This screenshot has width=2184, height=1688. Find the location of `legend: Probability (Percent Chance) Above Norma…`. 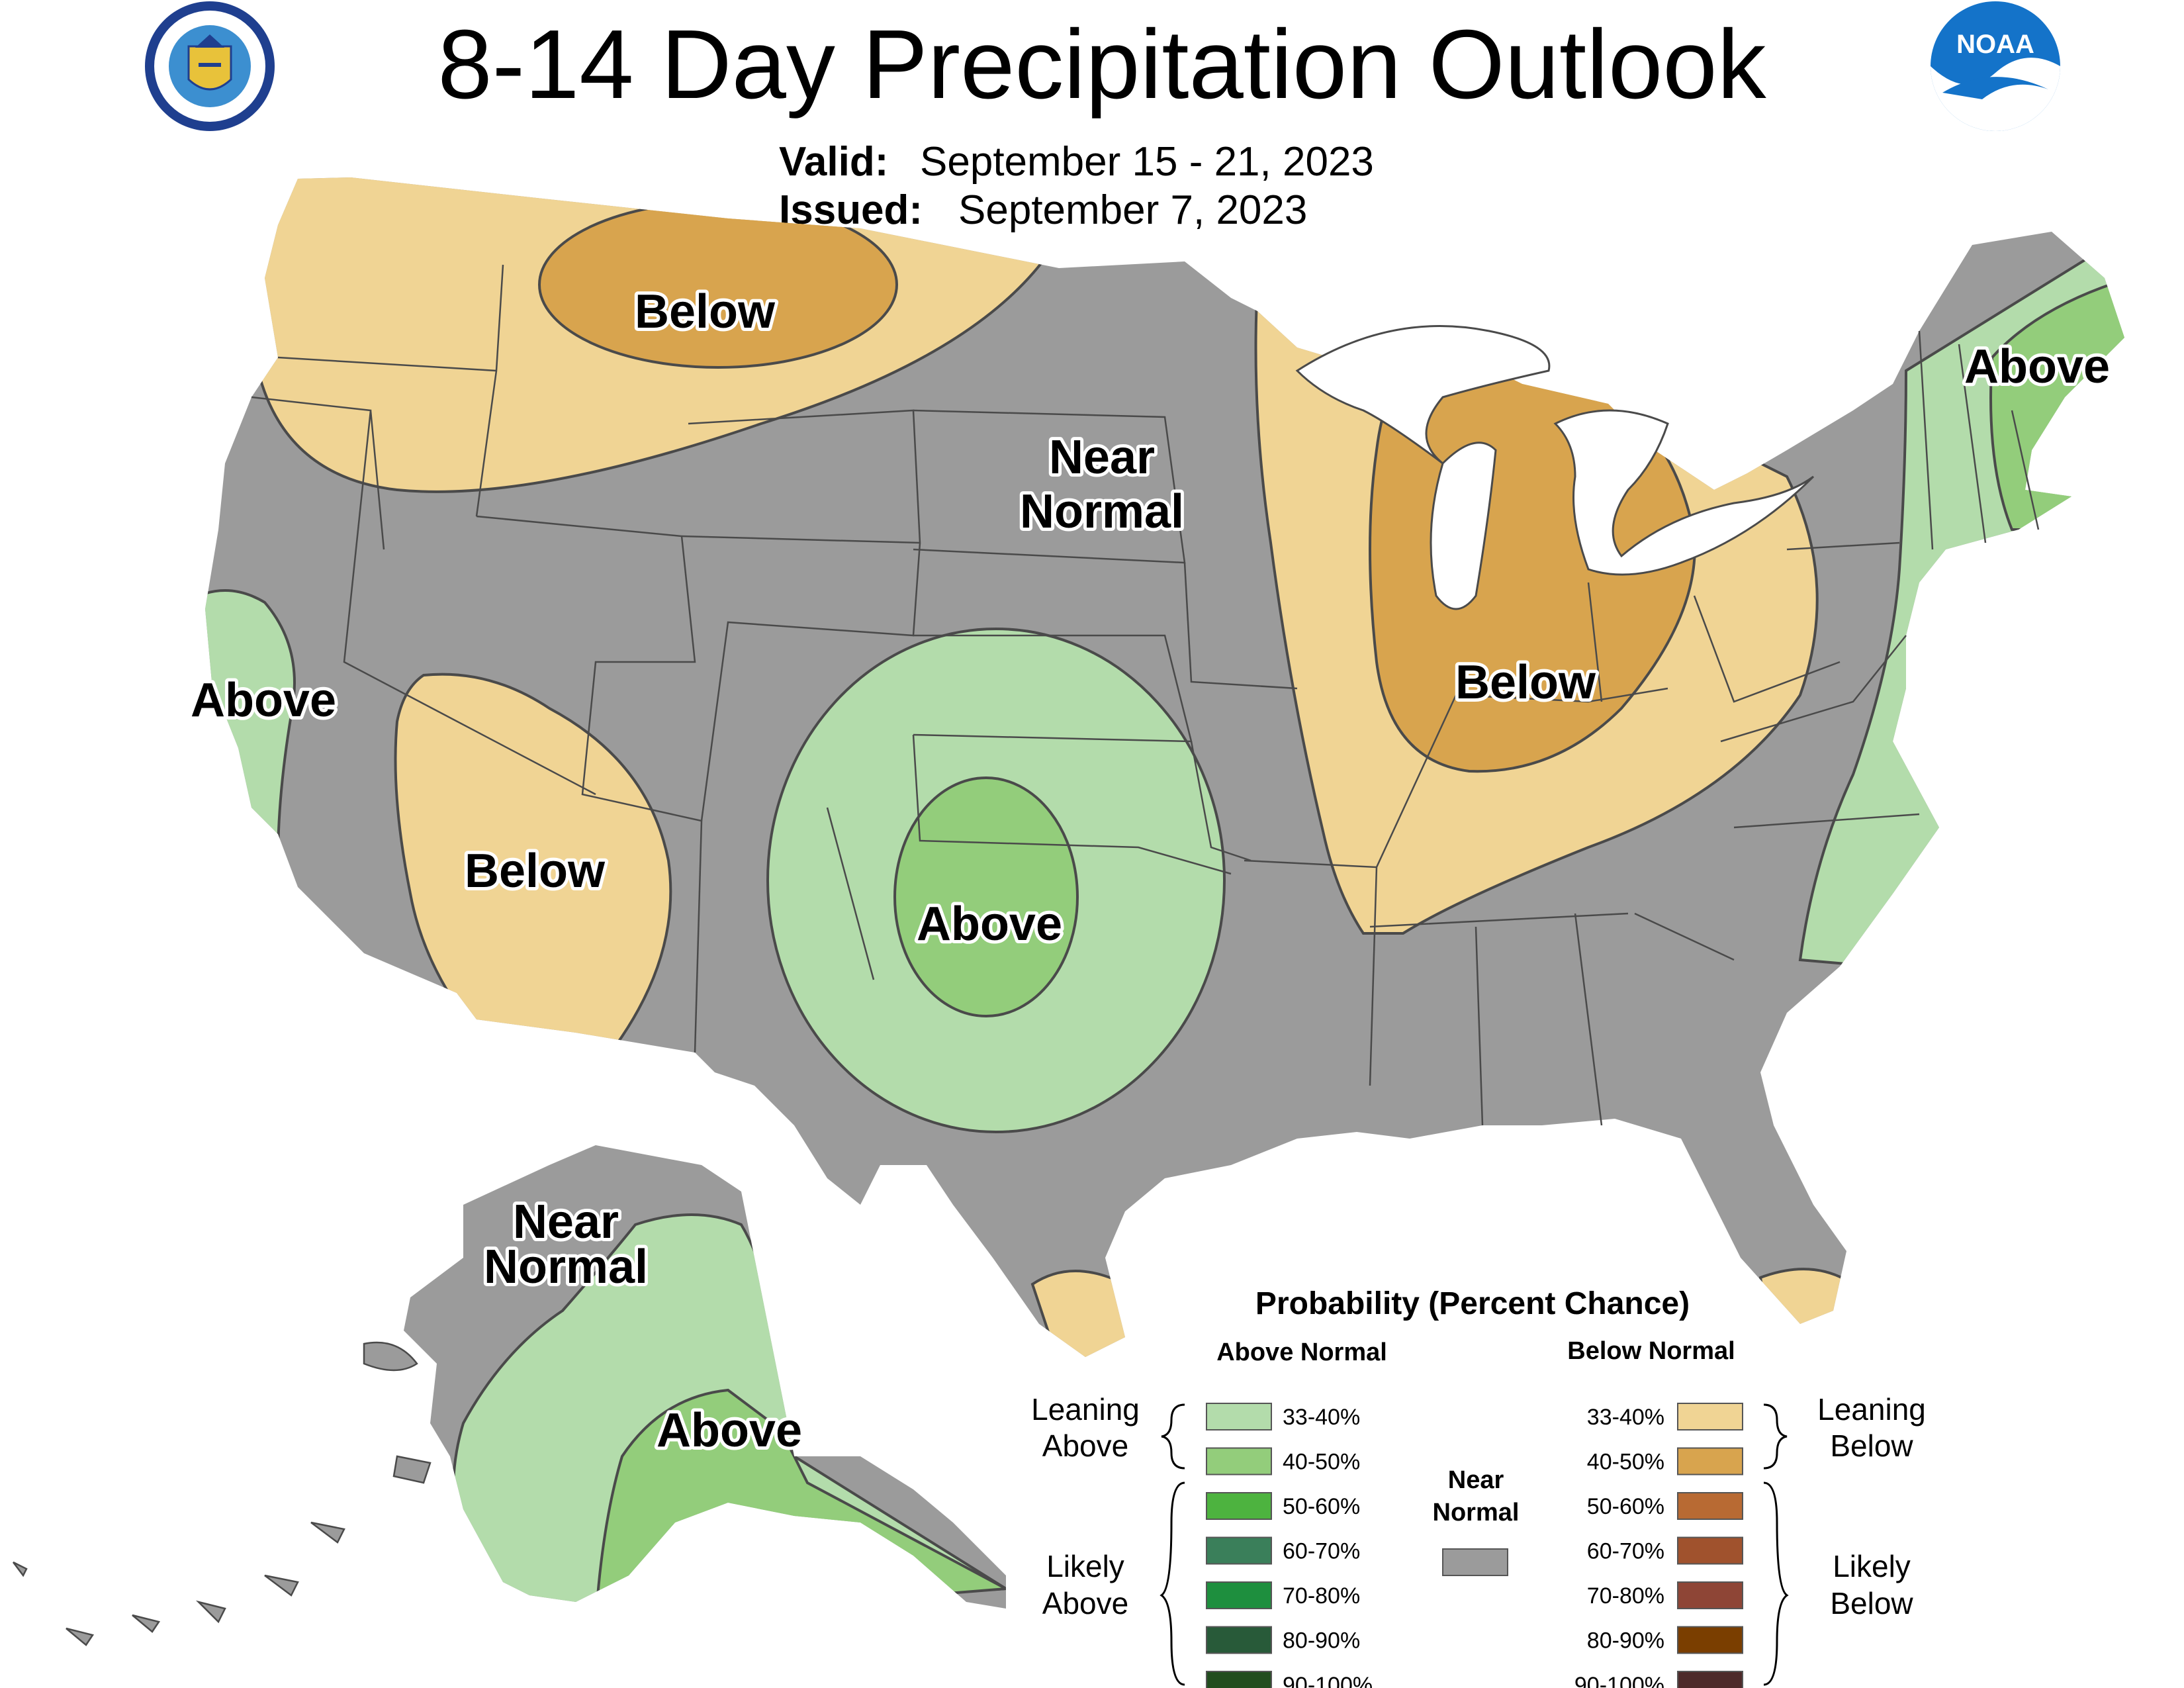

legend: Probability (Percent Chance) Above Norma… is located at coordinates (1479, 1487).